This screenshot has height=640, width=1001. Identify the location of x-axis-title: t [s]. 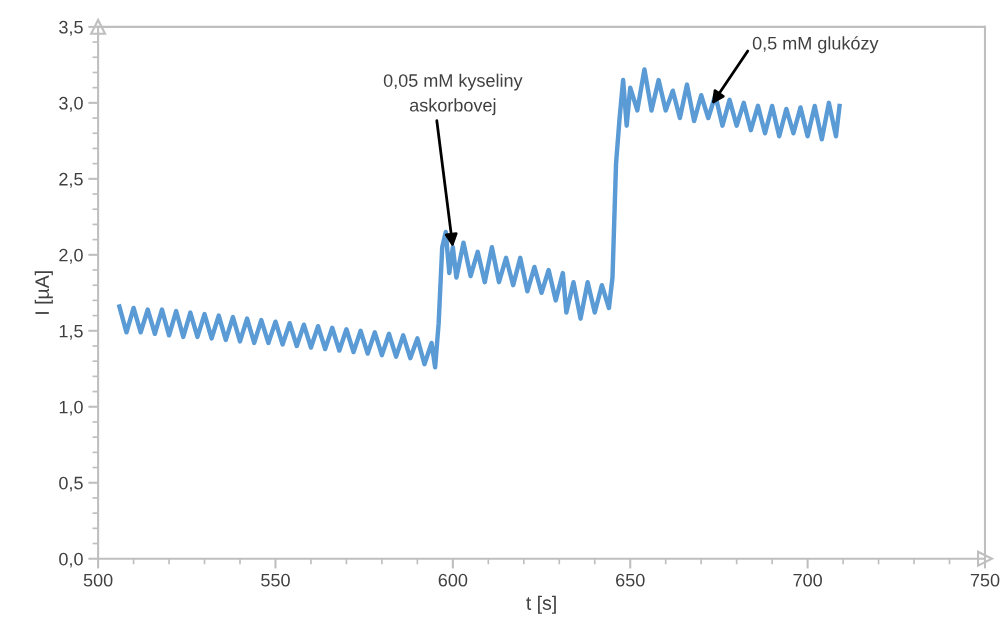
(541, 604).